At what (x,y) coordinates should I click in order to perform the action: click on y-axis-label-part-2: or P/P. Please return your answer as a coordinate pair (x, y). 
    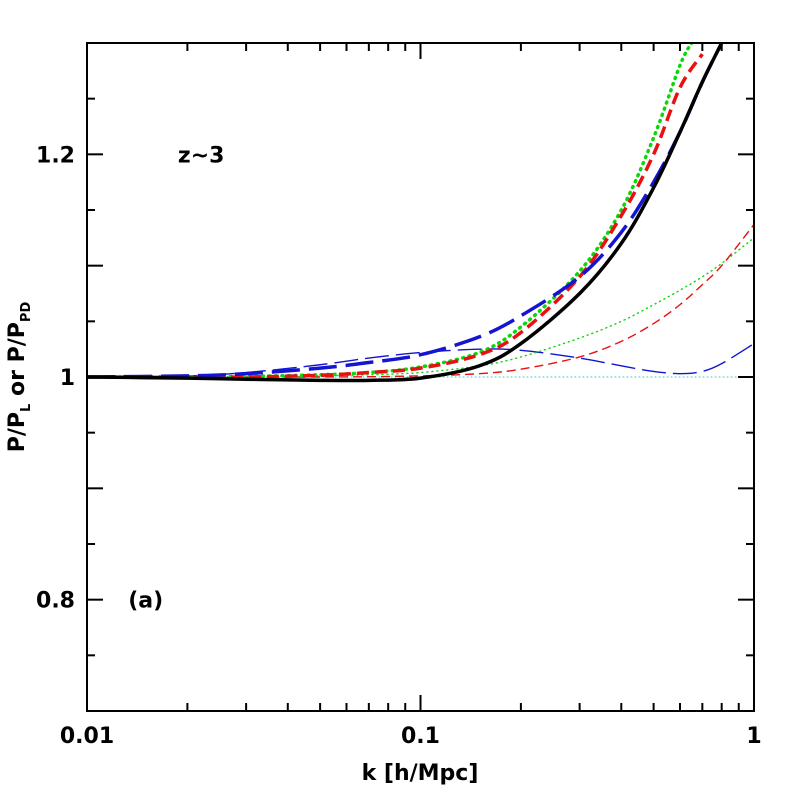
    Looking at the image, I should click on (17, 363).